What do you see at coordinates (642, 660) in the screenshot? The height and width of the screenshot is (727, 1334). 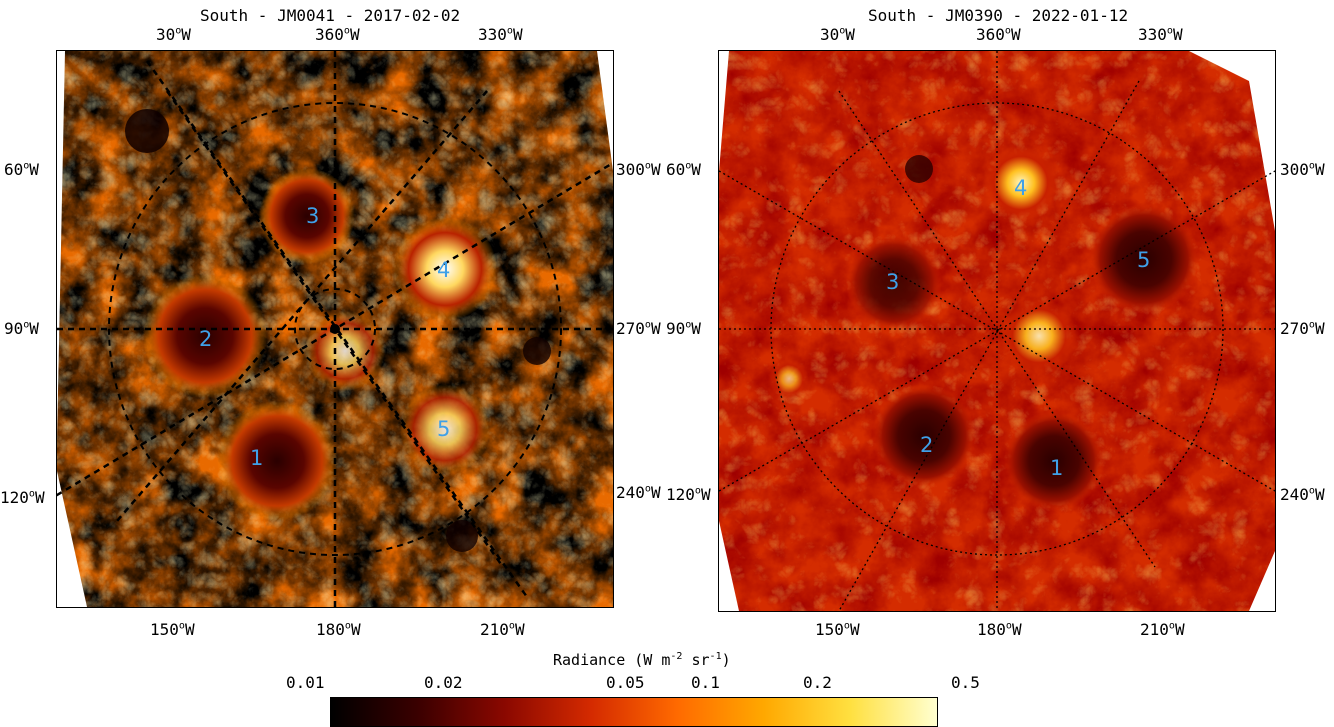 I see `colorbar-title: Radiance (W m-2 sr-1)` at bounding box center [642, 660].